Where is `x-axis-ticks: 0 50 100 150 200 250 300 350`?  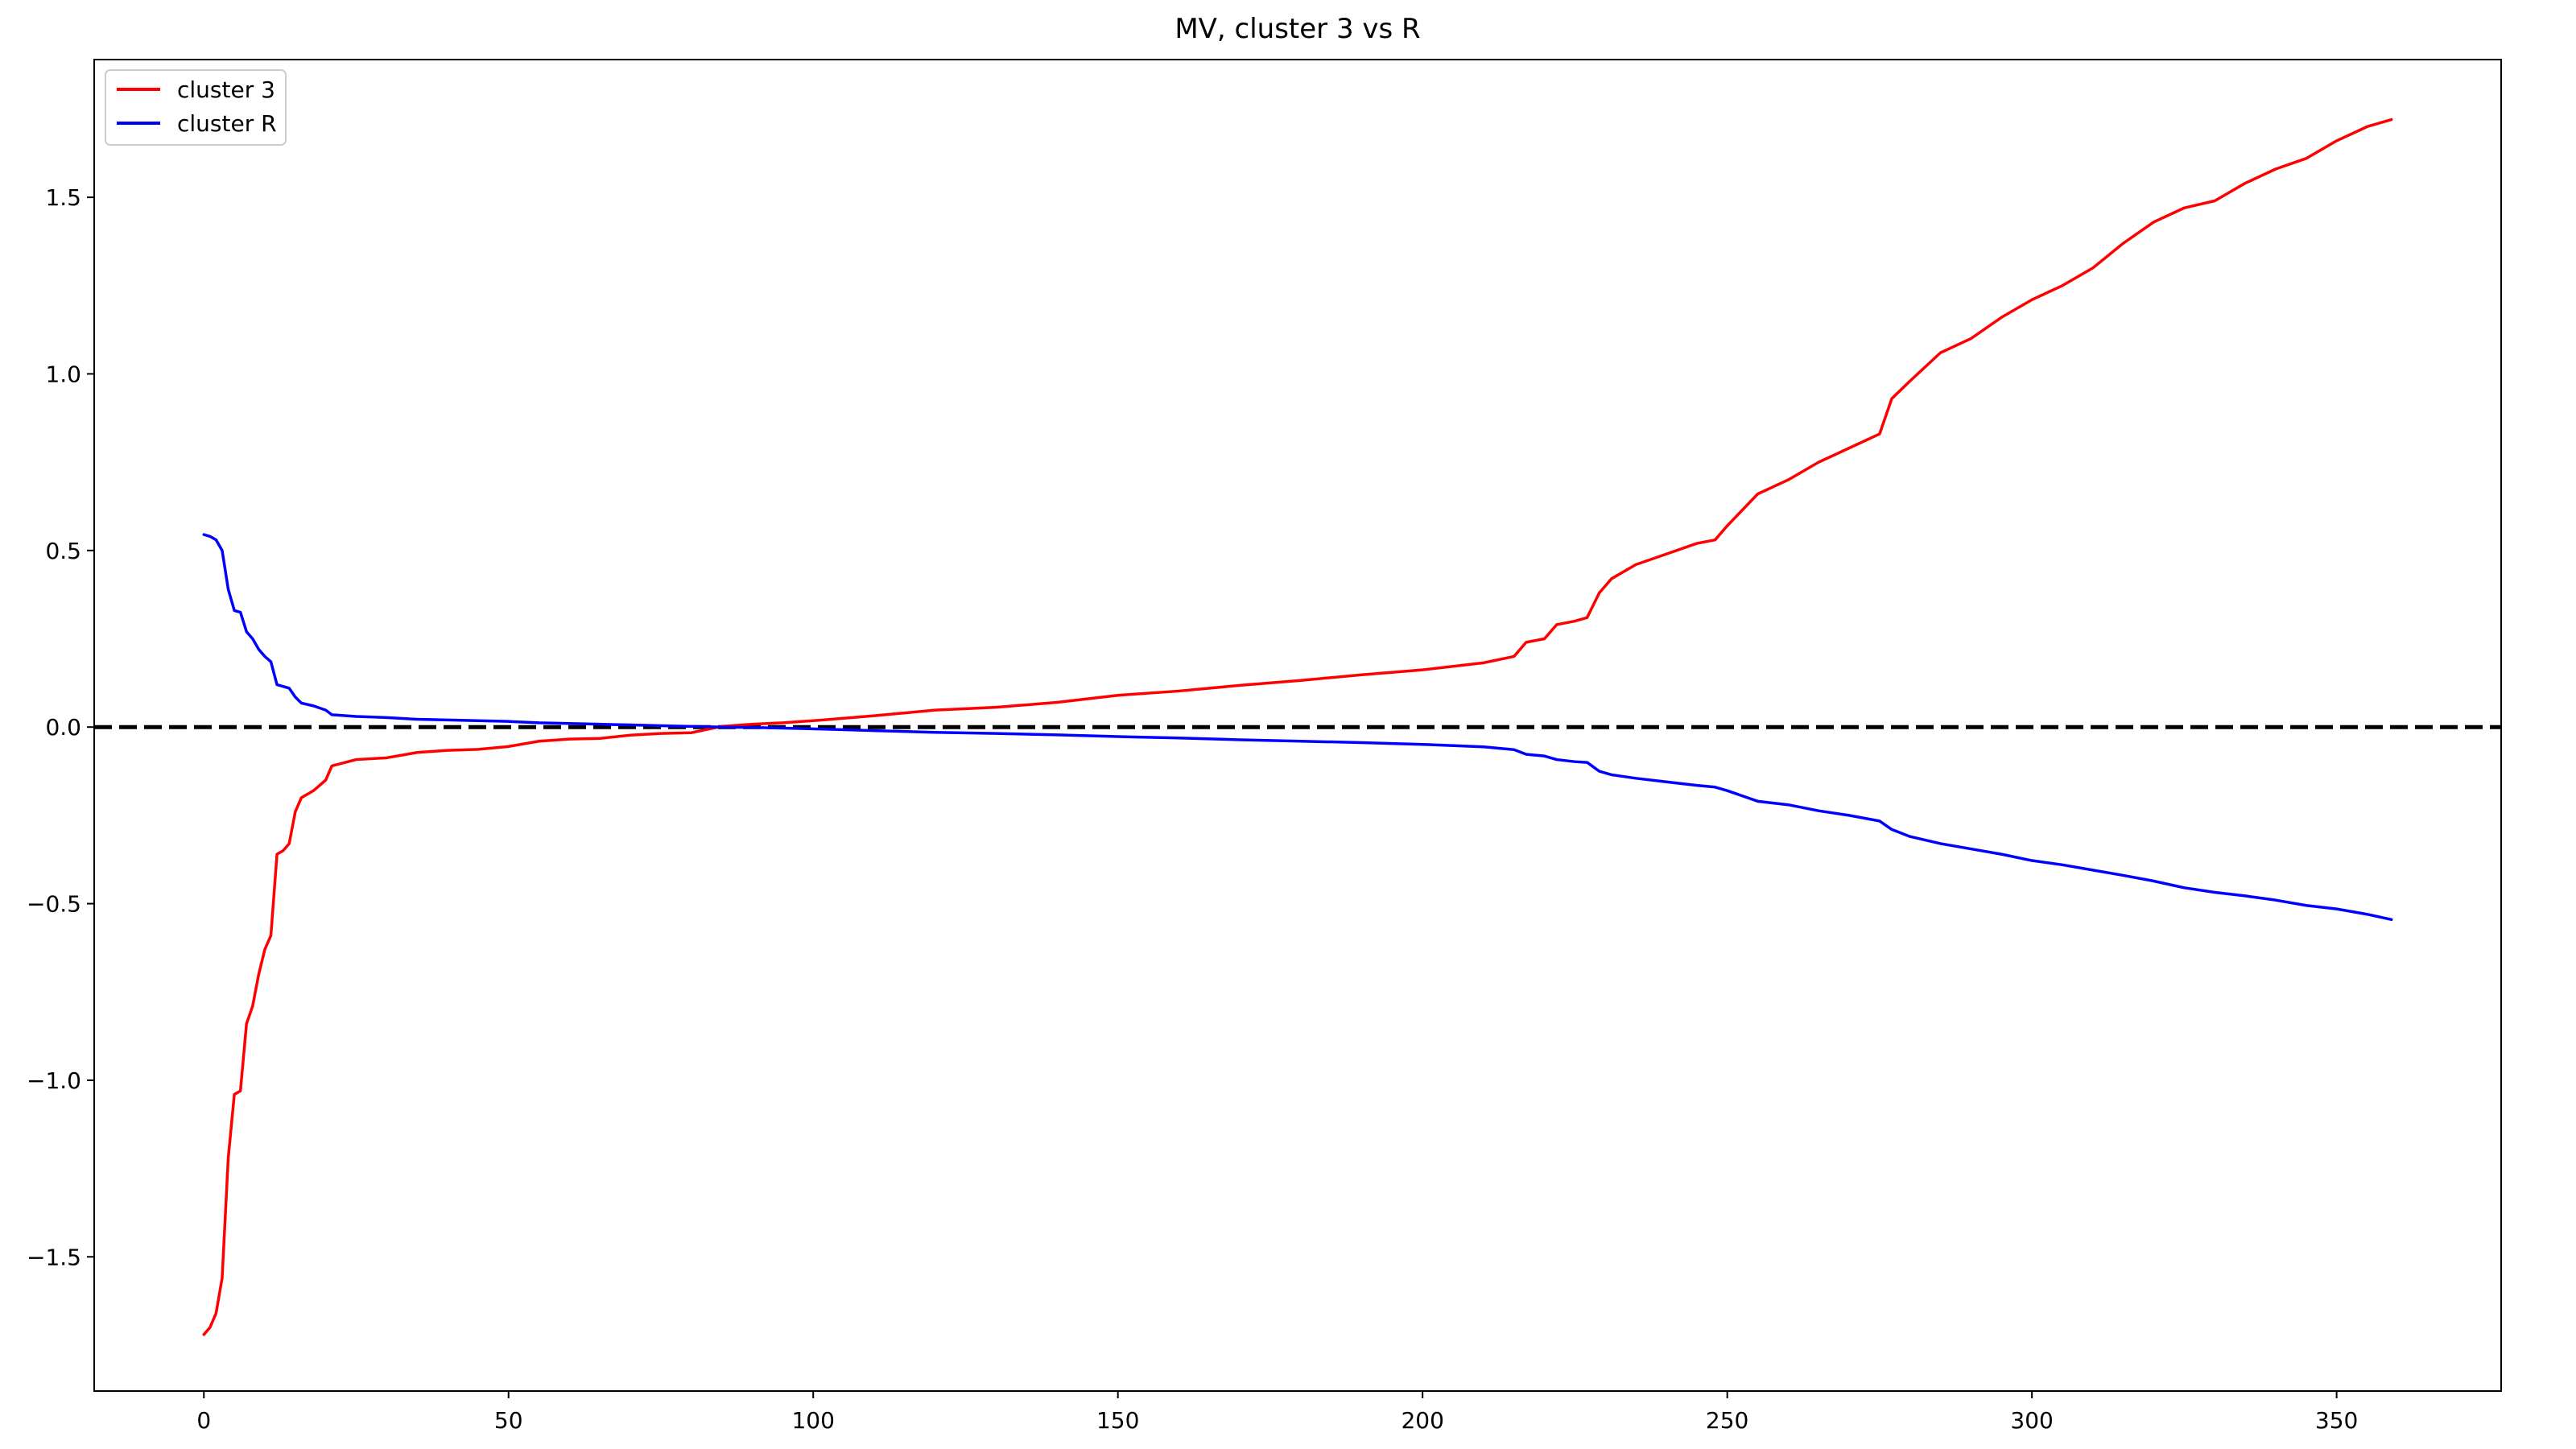
x-axis-ticks: 0 50 100 150 200 250 300 350 is located at coordinates (1277, 1412).